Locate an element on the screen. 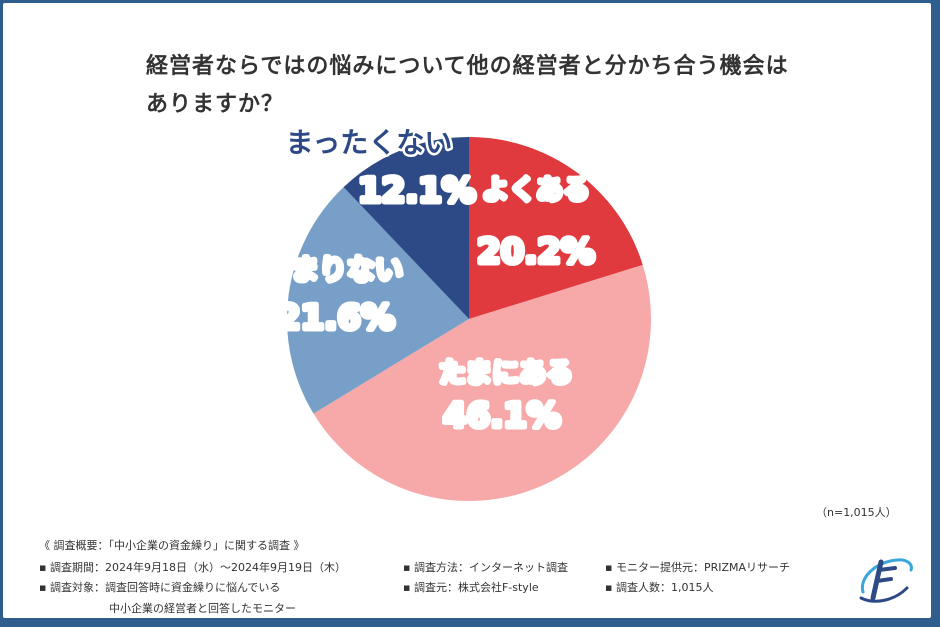 The width and height of the screenshot is (940, 627). notes-count: ▪ 調査人数：1,015人 is located at coordinates (659, 587).